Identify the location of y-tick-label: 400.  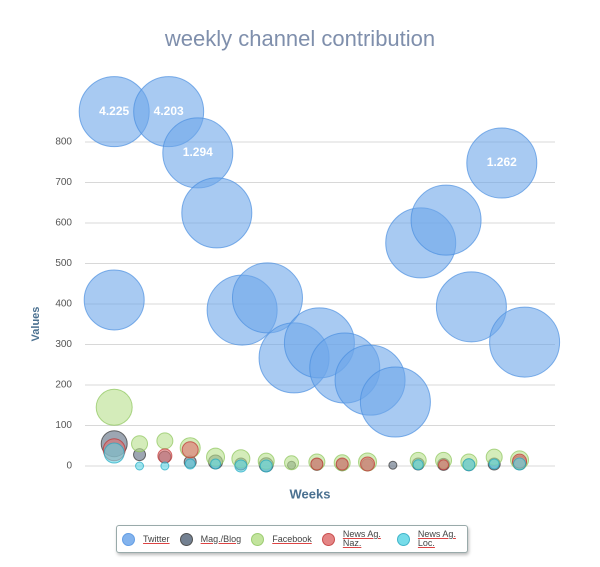
(63, 304).